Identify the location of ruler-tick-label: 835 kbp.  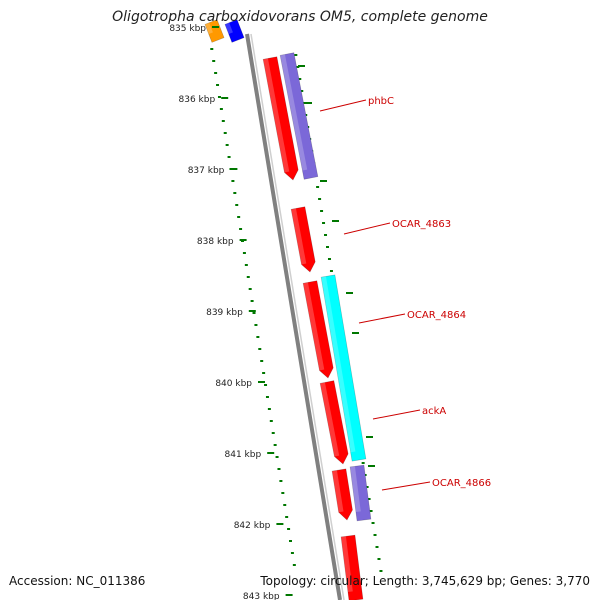
(187, 29).